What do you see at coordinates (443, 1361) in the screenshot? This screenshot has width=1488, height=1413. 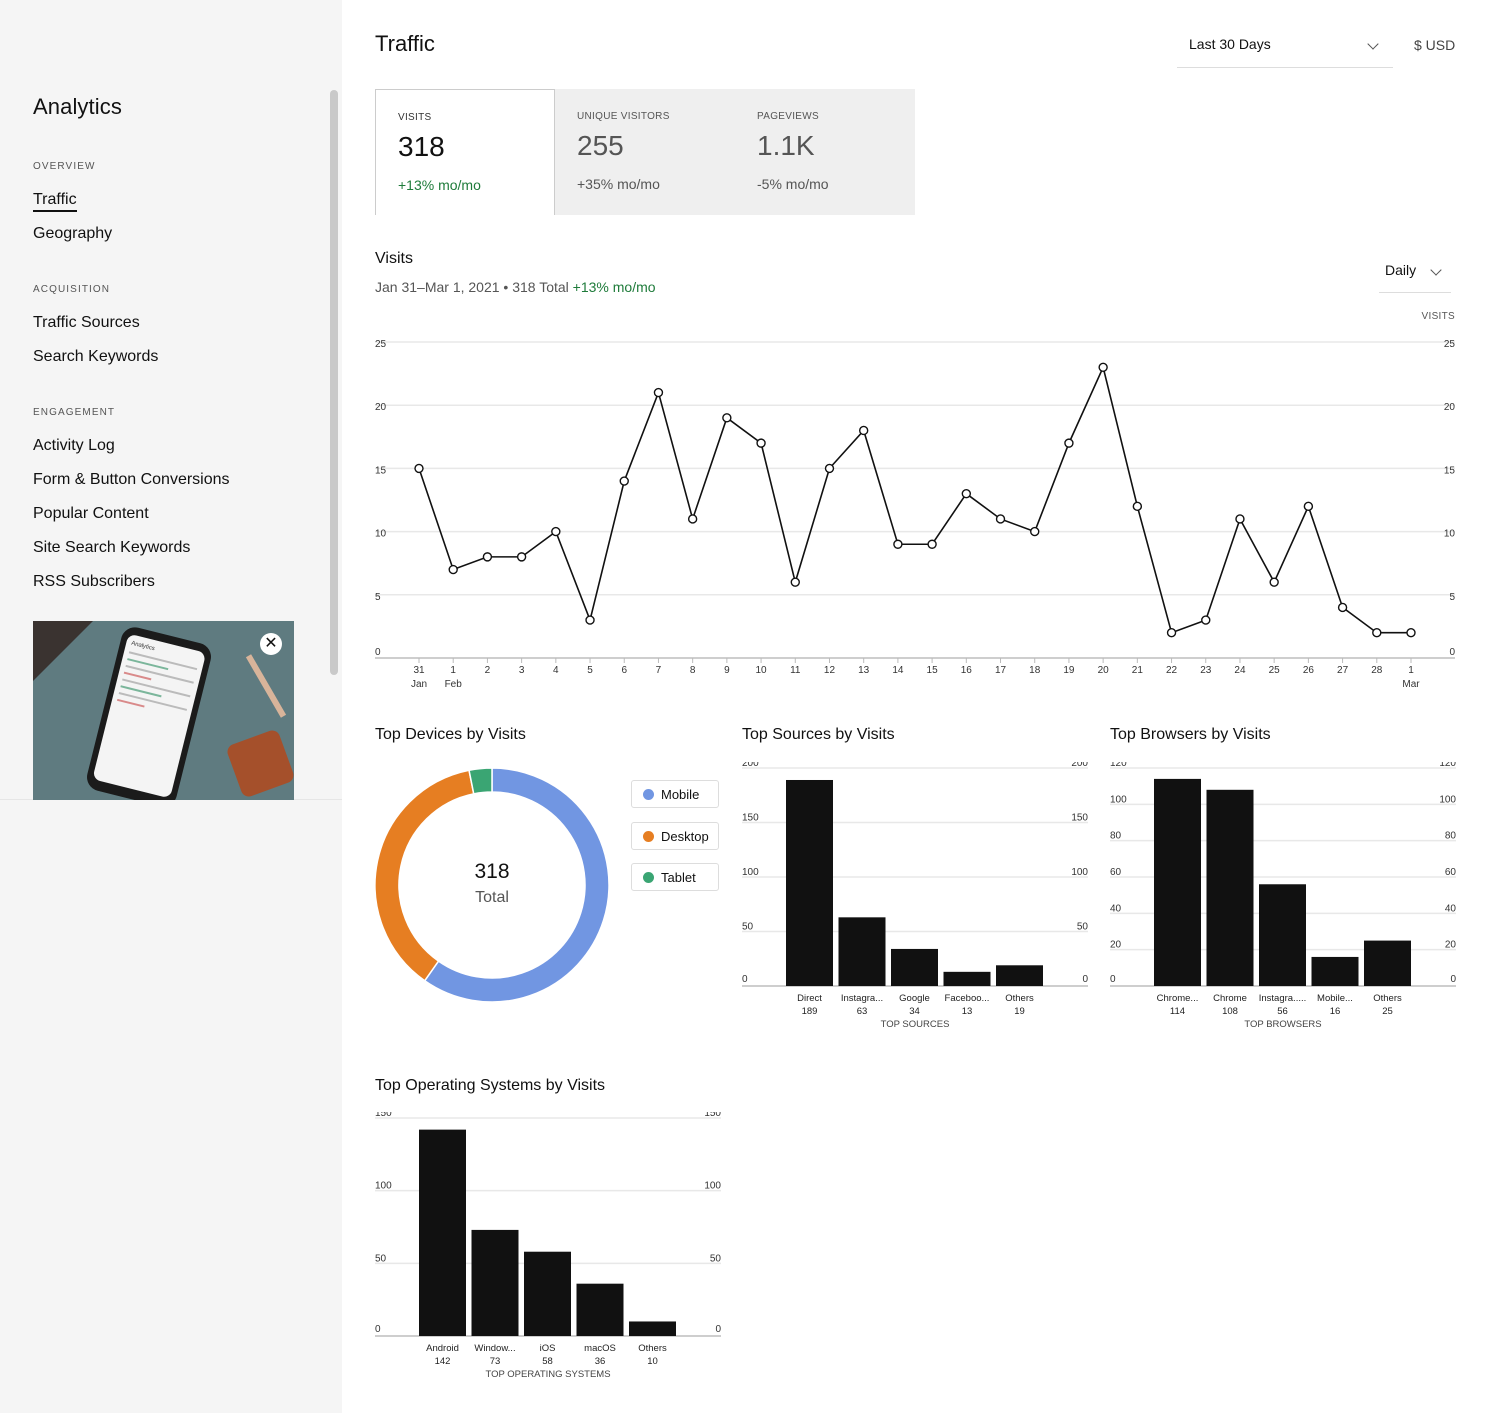 I see `bar-value-label: 142` at bounding box center [443, 1361].